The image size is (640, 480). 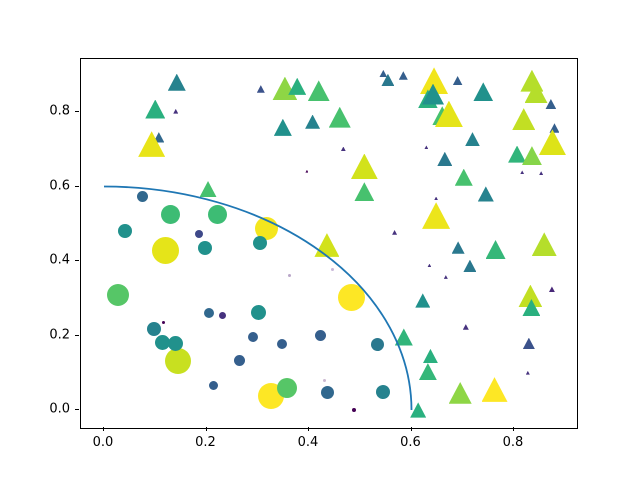 What do you see at coordinates (513, 442) in the screenshot?
I see `x-tick-label: 0.8` at bounding box center [513, 442].